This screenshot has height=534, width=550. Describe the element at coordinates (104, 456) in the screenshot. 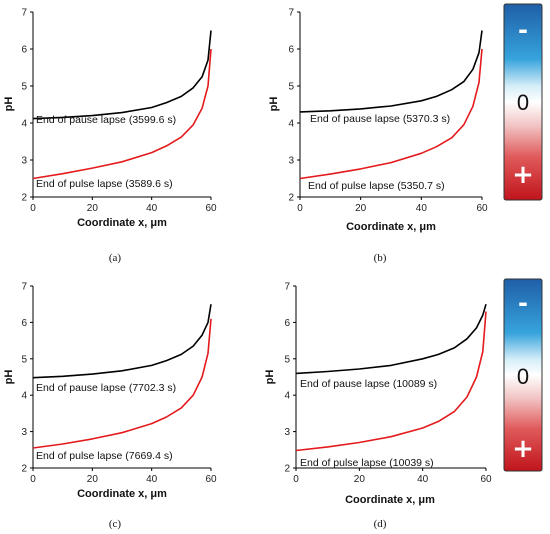

I see `series-label-pulse: End of pulse lapse (7669.4 s)` at that location.